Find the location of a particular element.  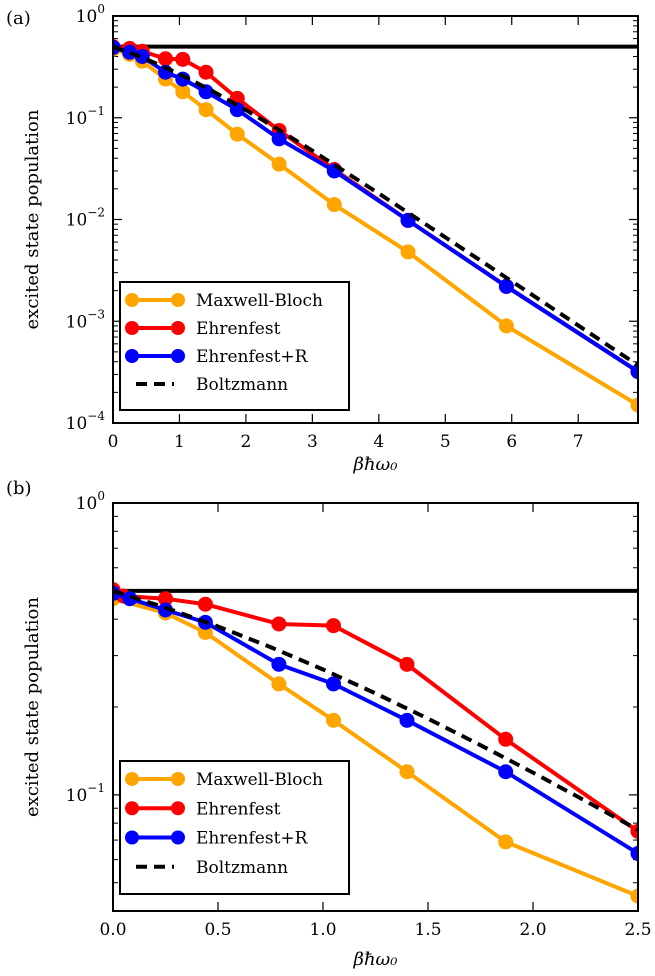

y-tick-label: 10⁻² is located at coordinates (85, 218).